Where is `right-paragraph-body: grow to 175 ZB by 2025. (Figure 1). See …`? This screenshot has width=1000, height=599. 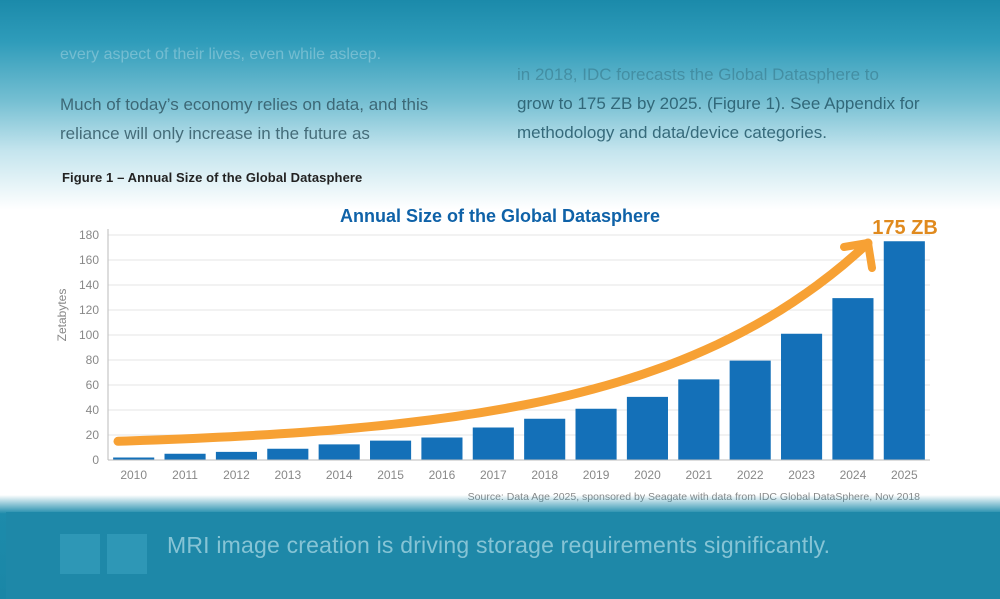
right-paragraph-body: grow to 175 ZB by 2025. (Figure 1). See … is located at coordinates (718, 118).